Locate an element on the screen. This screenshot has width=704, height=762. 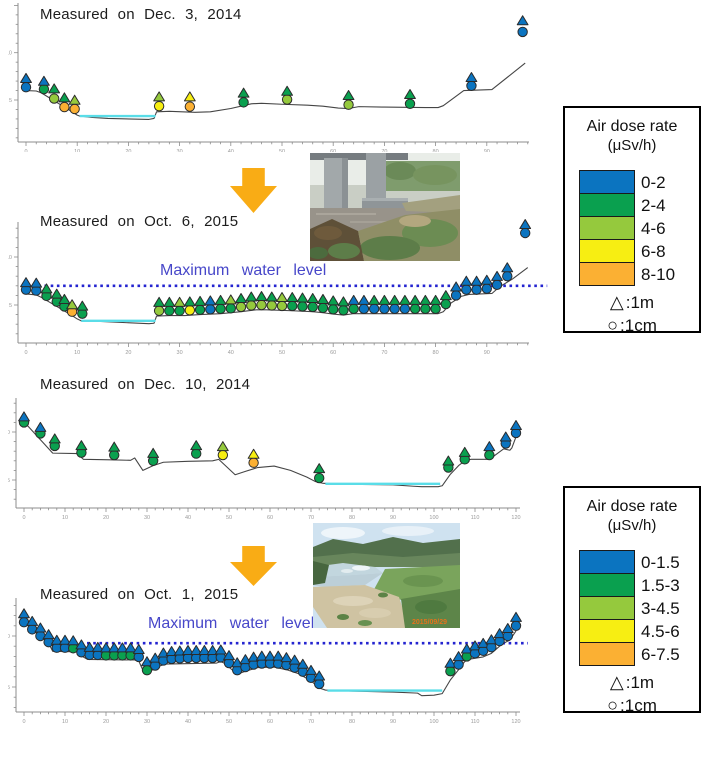
chart-title-oct-6-2015: Measured on Oct. 6, 2015 is located at coordinates (139, 221).